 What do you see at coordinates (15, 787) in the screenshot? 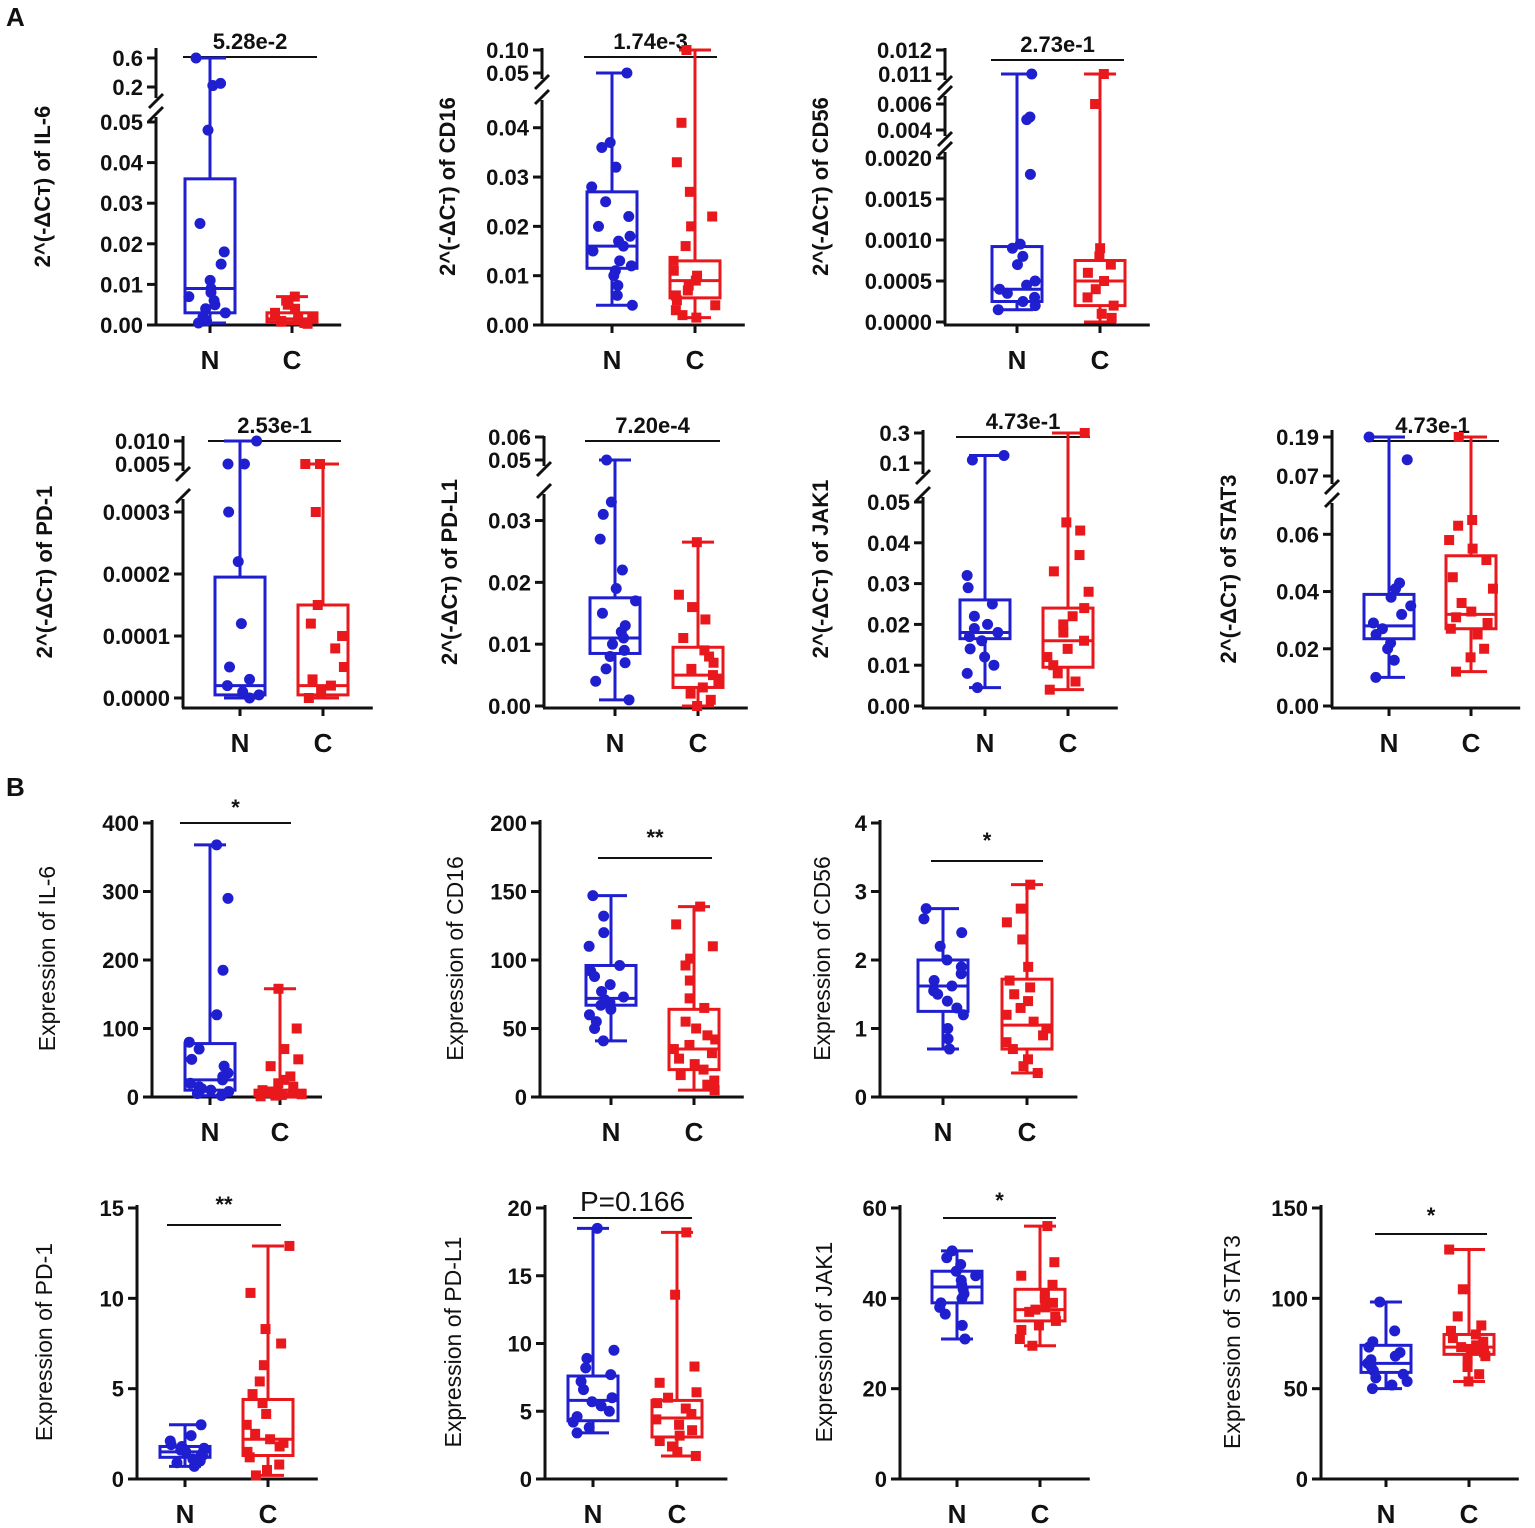
I see `panel-label-b: B` at bounding box center [15, 787].